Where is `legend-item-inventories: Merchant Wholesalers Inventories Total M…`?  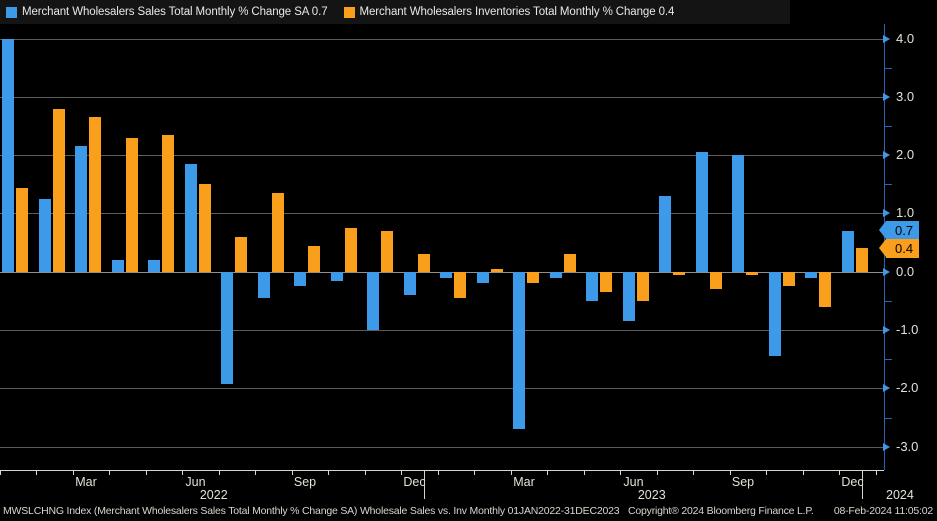
legend-item-inventories: Merchant Wholesalers Inventories Total M… is located at coordinates (509, 12).